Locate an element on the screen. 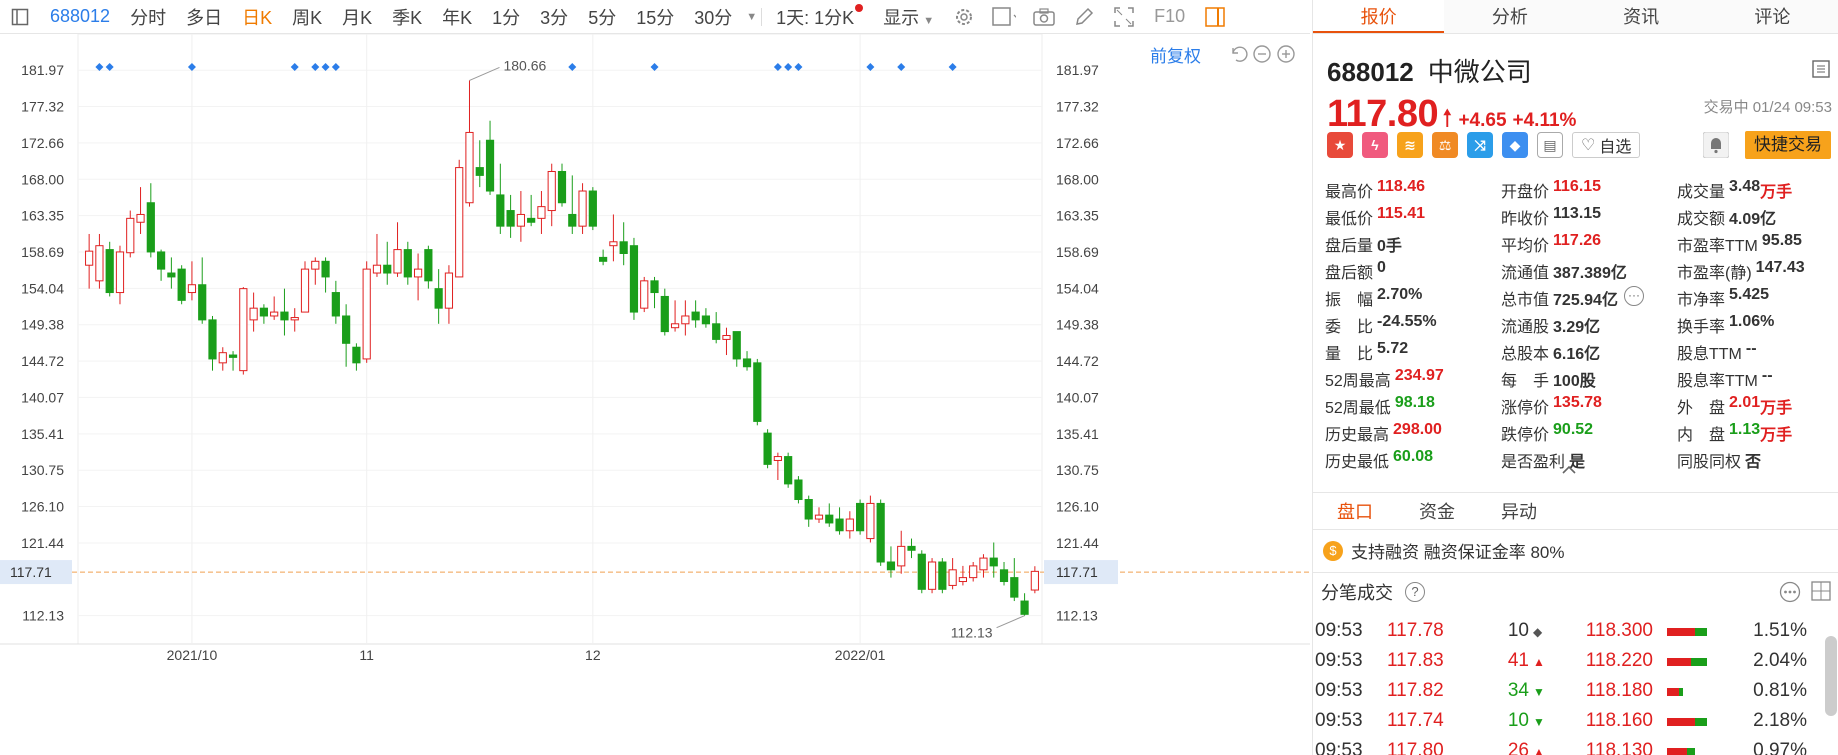 The image size is (1838, 755). note-icon: ▤ is located at coordinates (1550, 145).